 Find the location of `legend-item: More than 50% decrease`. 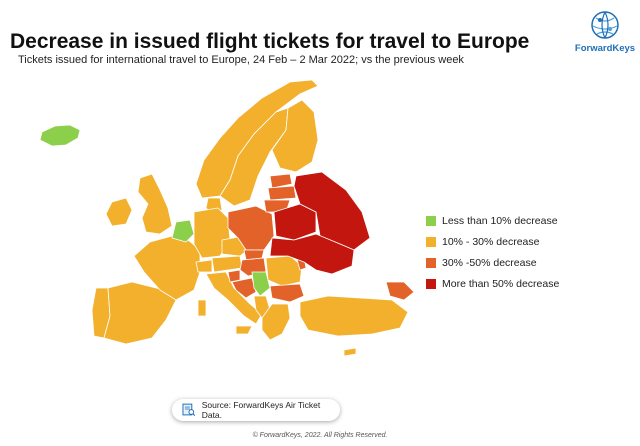

legend-item: More than 50% decrease is located at coordinates (492, 283).